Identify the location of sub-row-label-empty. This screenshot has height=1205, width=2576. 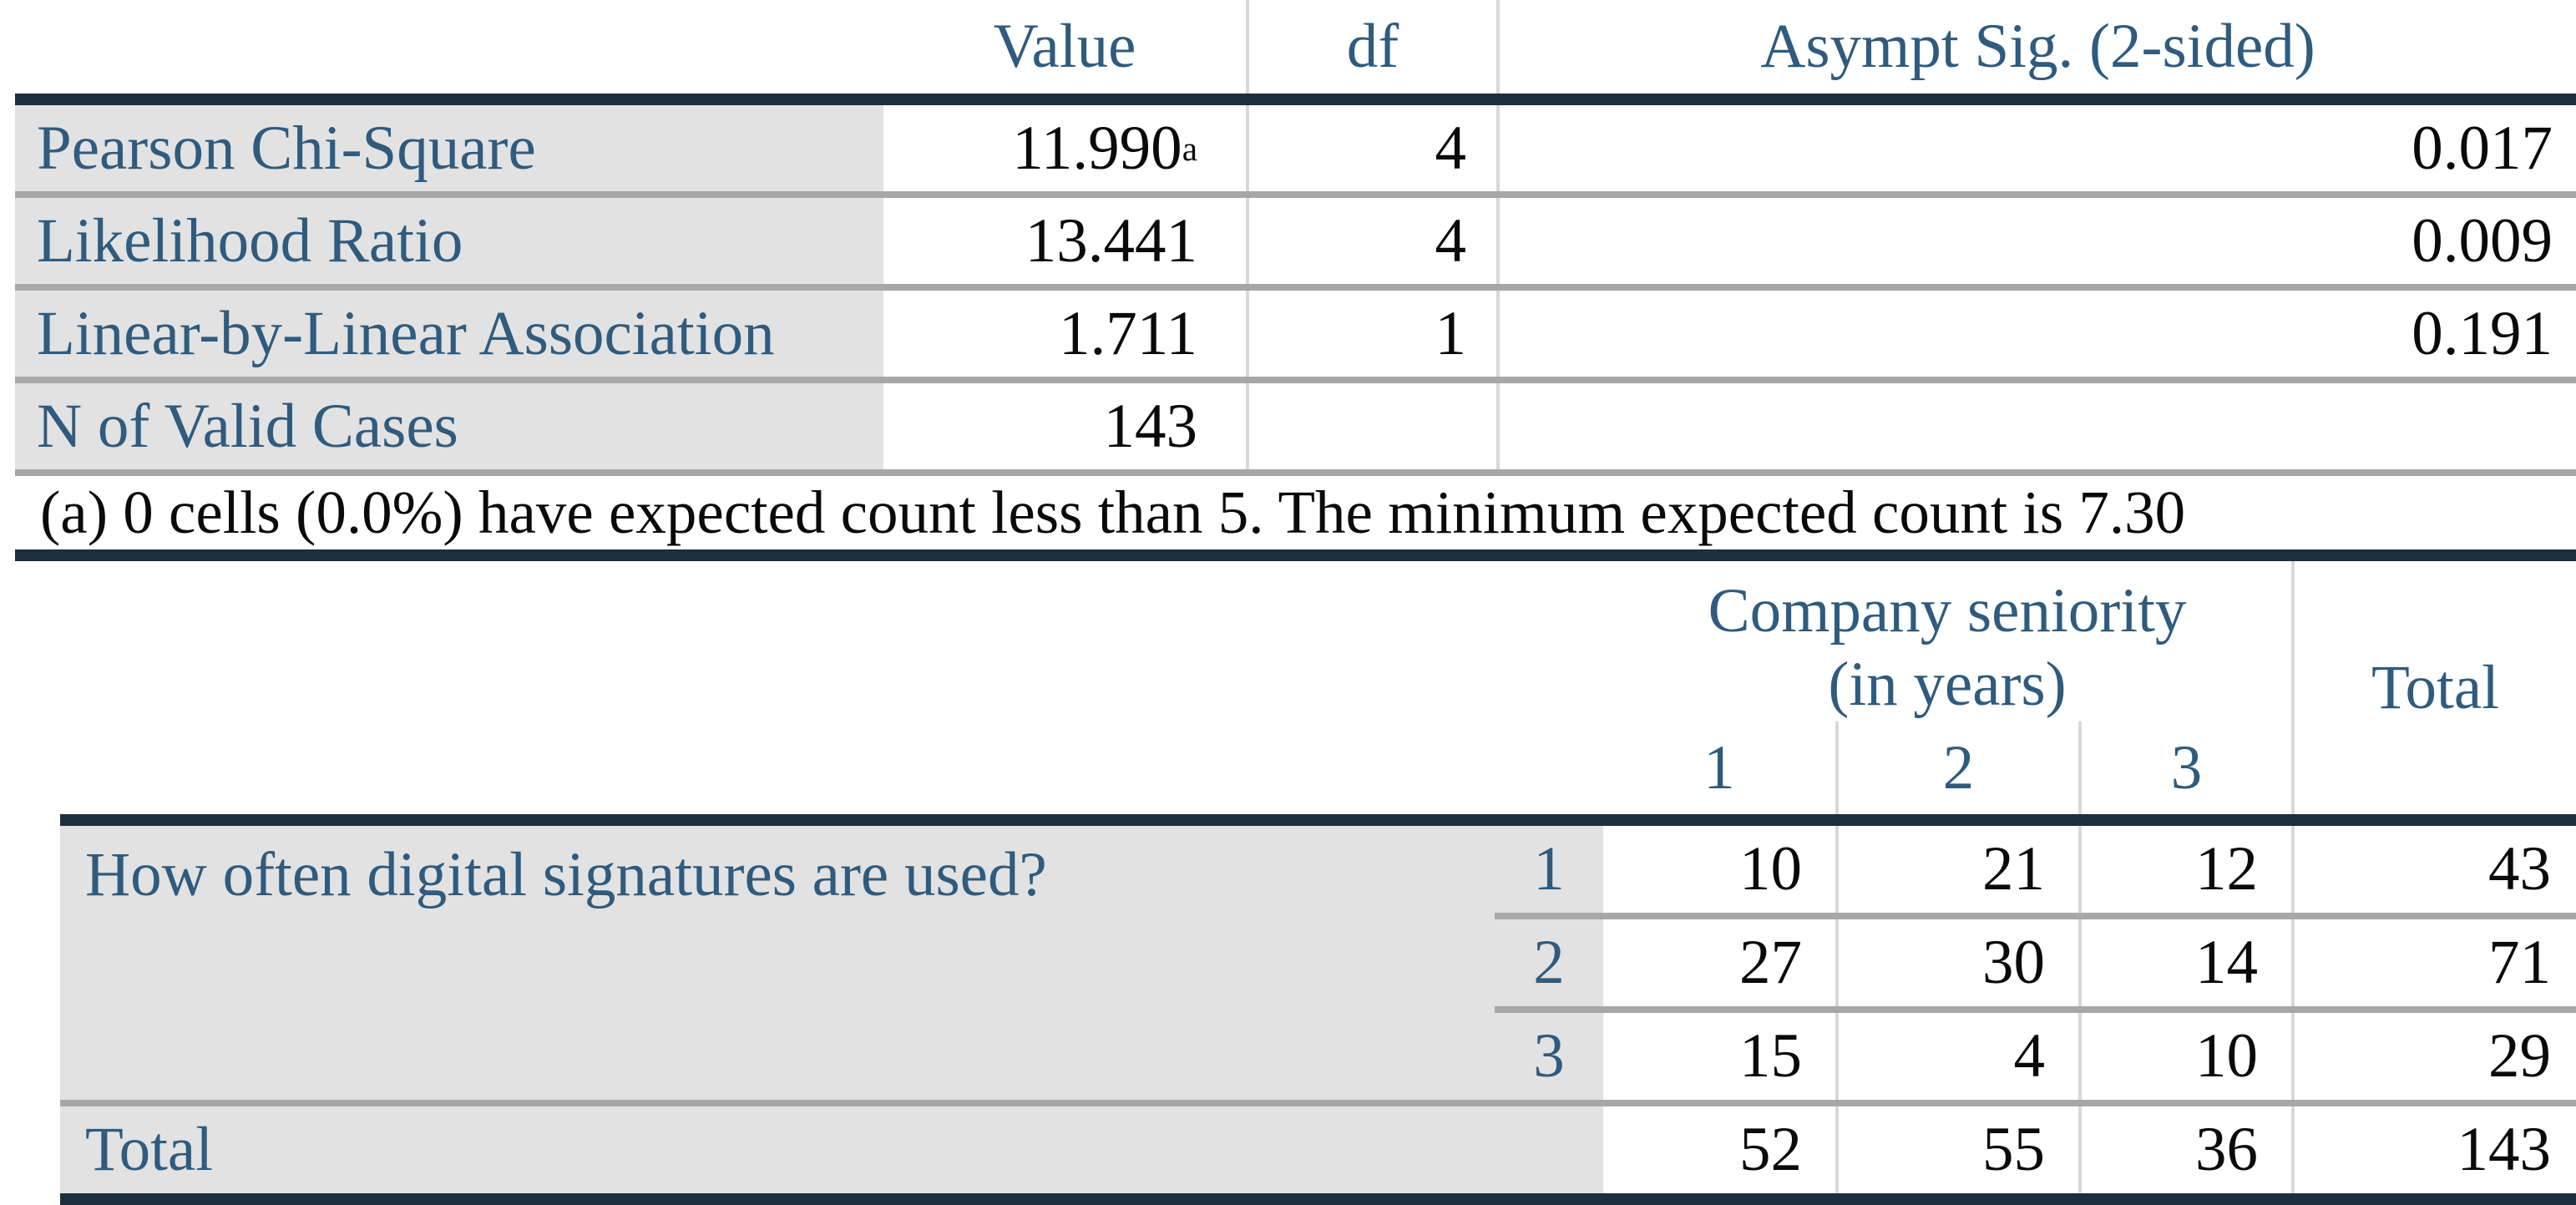
(1549, 1149).